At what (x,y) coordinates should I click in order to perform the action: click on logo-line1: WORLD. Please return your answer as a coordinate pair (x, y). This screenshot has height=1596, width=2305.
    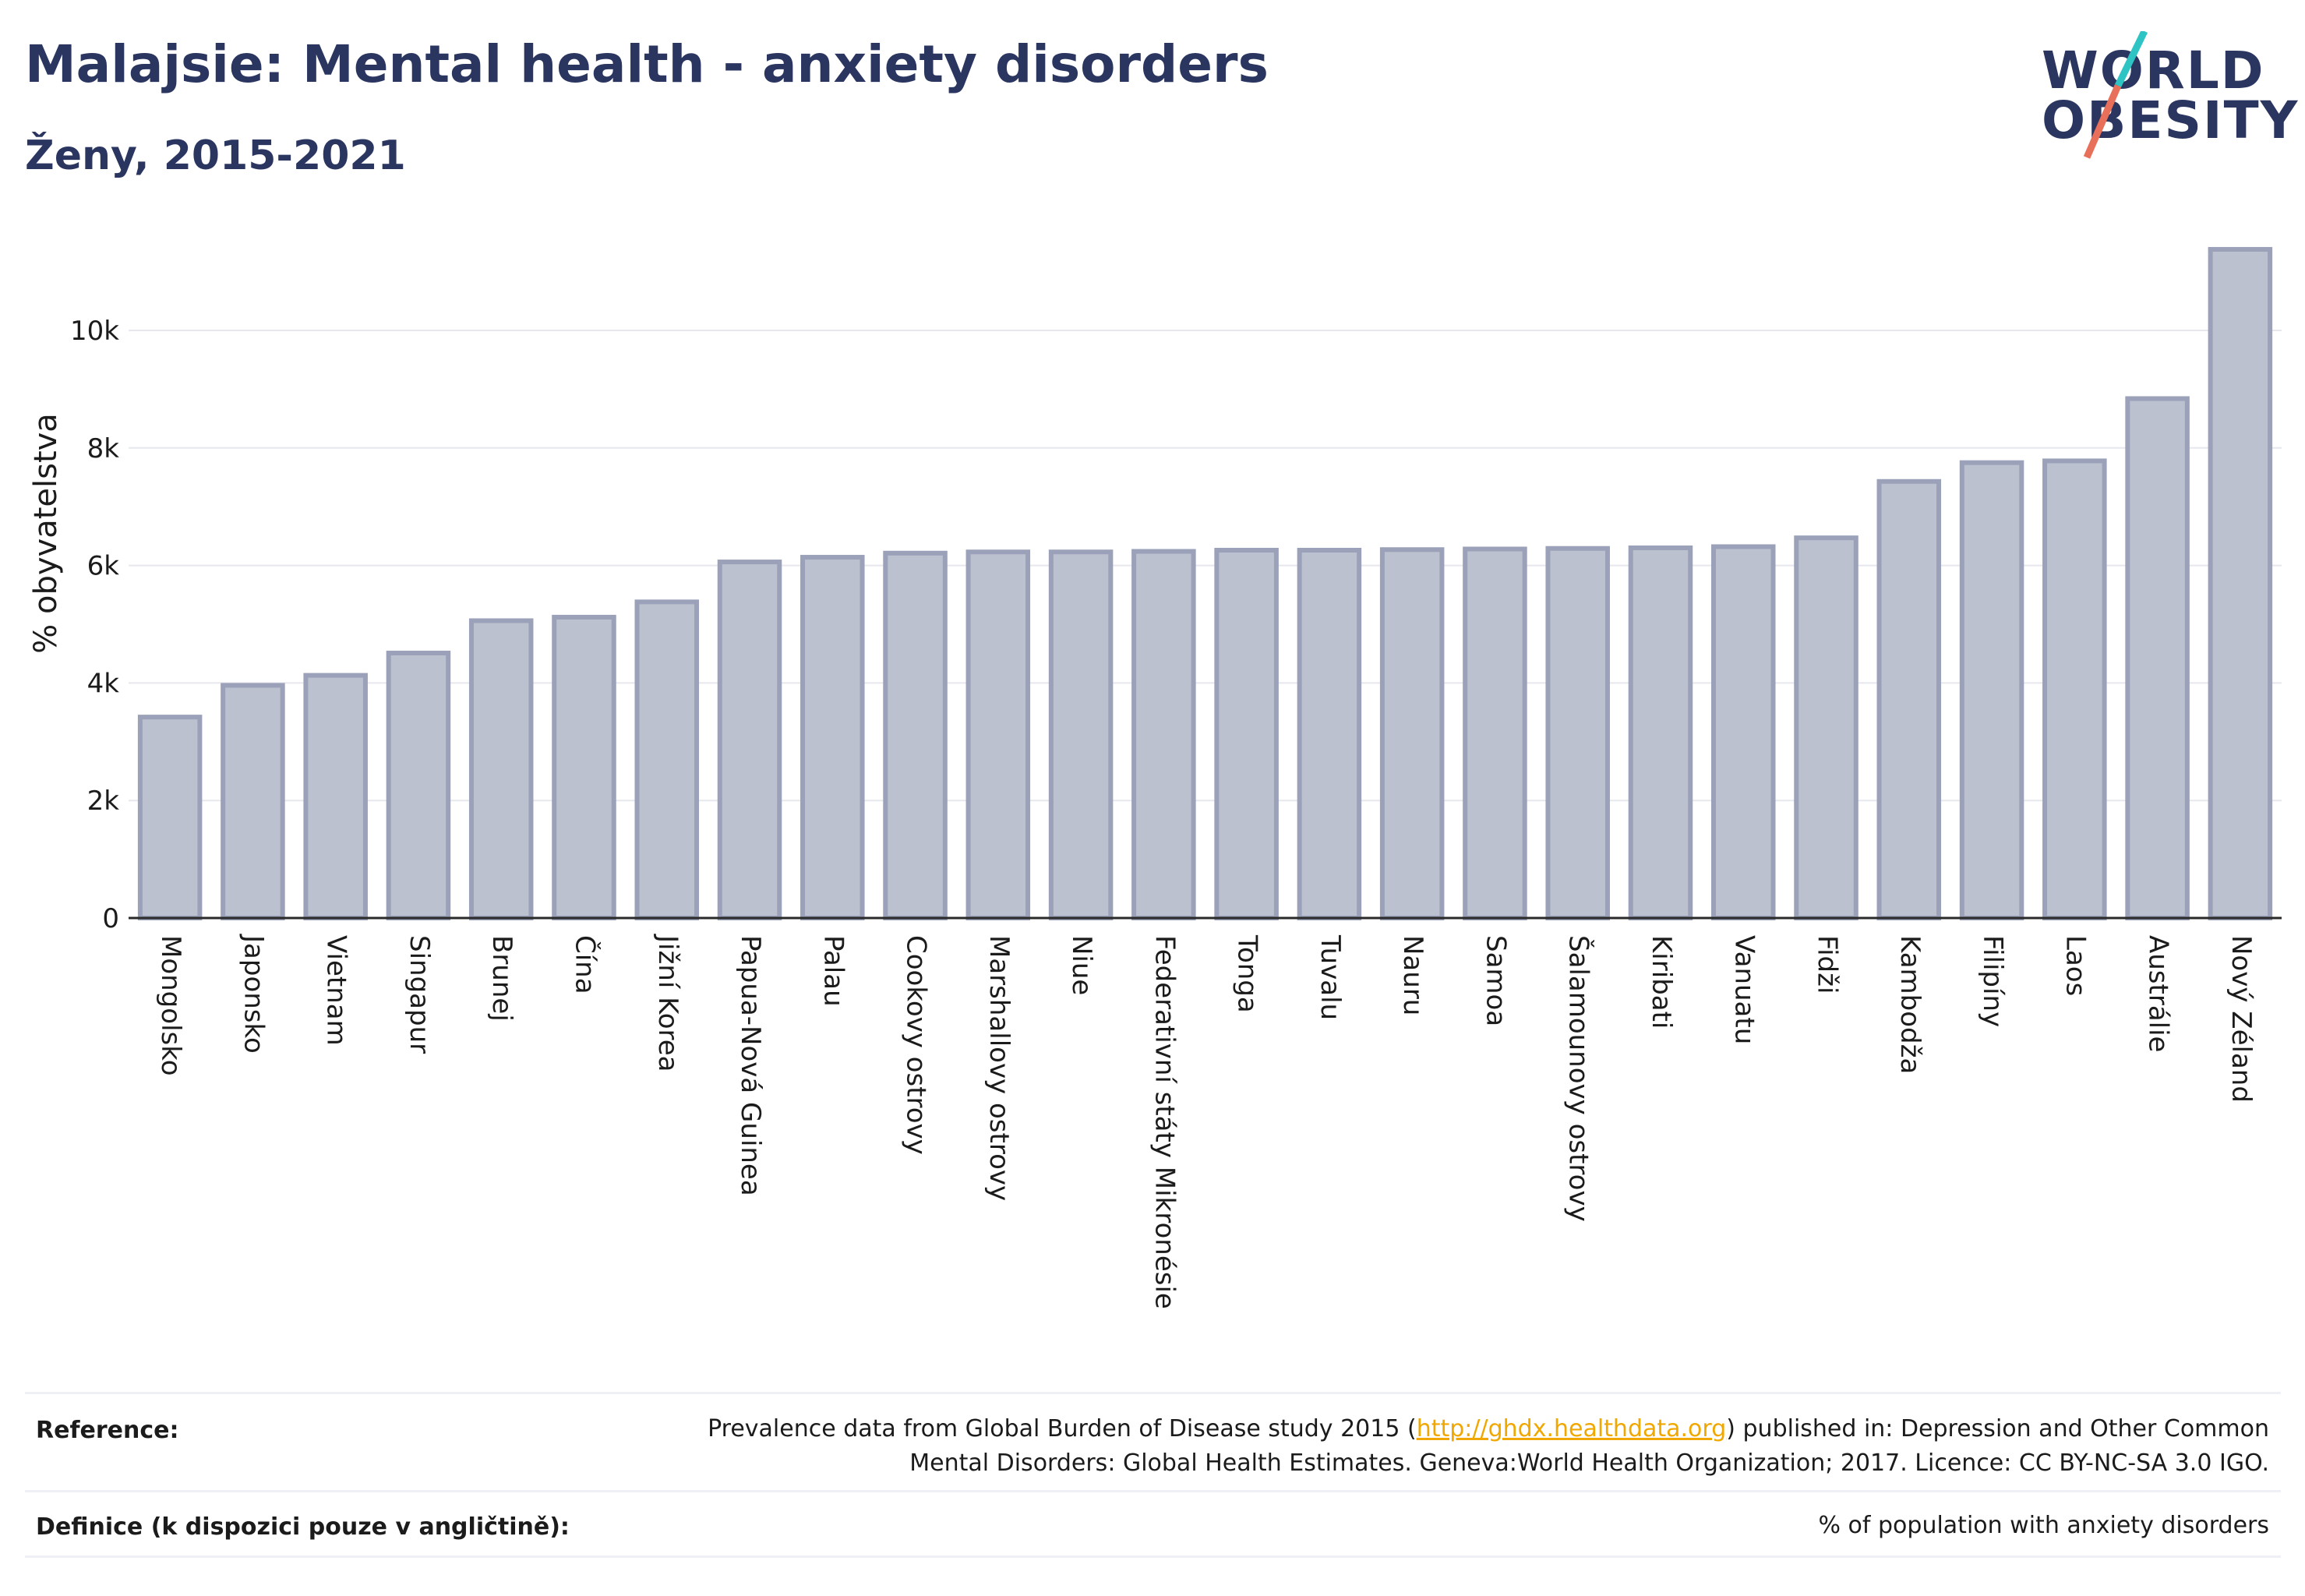
    Looking at the image, I should click on (2153, 71).